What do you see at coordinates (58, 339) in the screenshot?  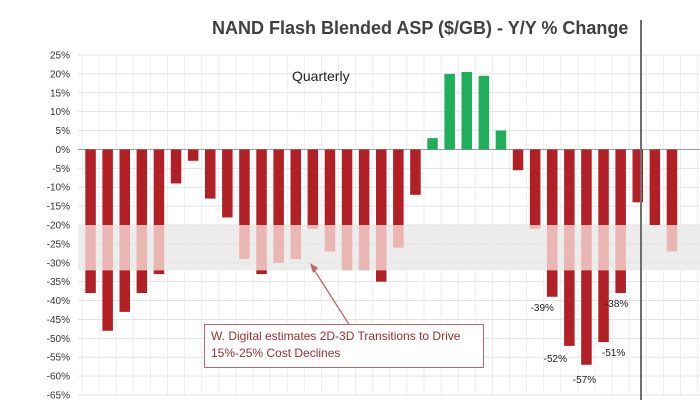 I see `y-tick-label: -50%` at bounding box center [58, 339].